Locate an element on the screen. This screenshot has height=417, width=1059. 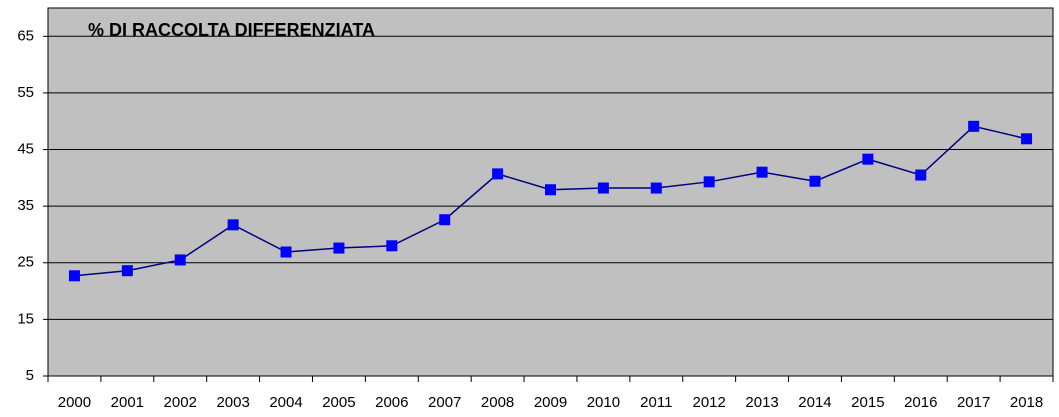
x-tick-label: 2001 is located at coordinates (127, 402).